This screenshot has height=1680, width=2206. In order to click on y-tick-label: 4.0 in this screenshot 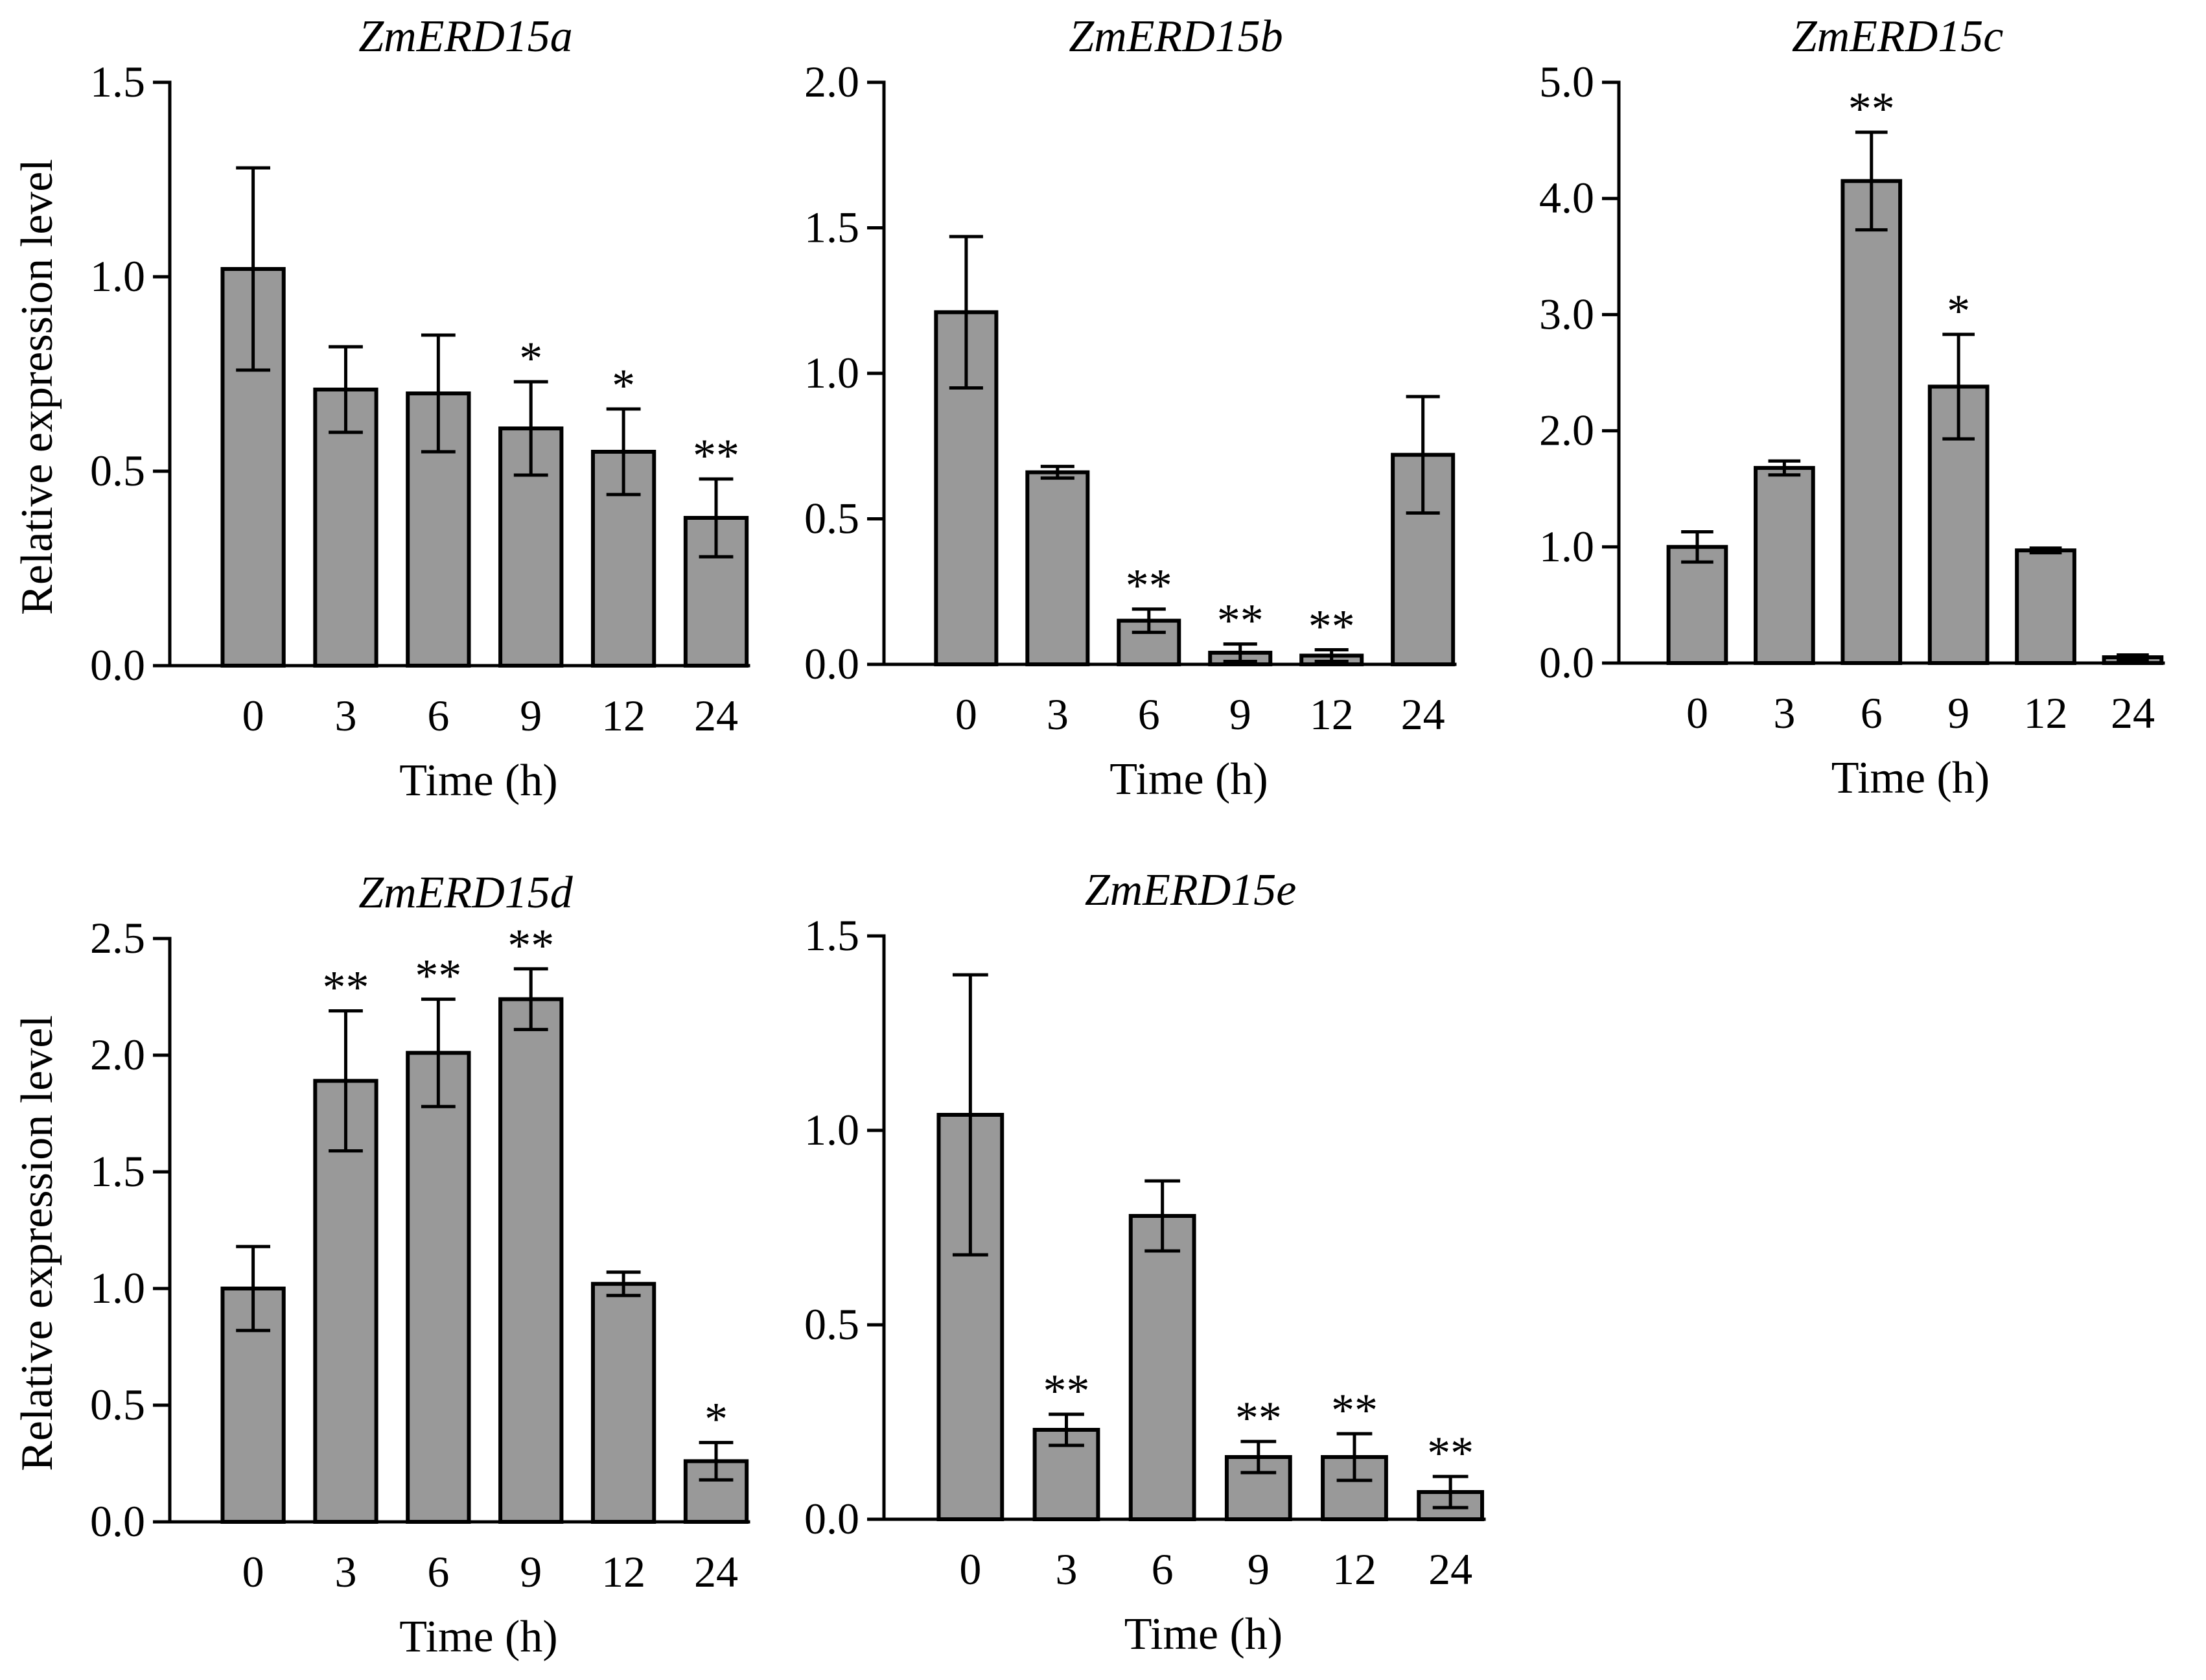, I will do `click(1566, 197)`.